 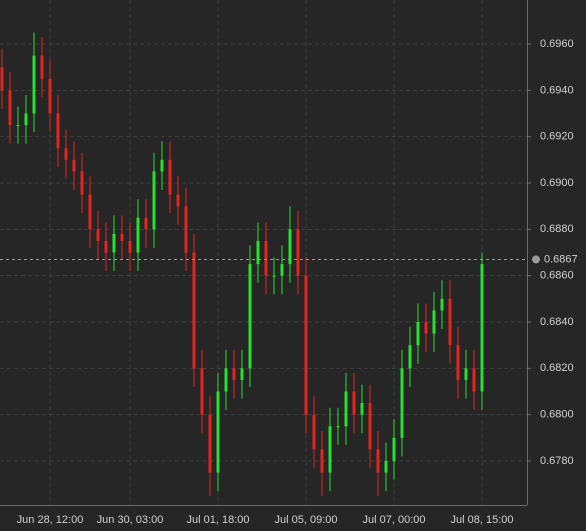 What do you see at coordinates (482, 520) in the screenshot?
I see `x-tick-label: Jul 08, 15:00` at bounding box center [482, 520].